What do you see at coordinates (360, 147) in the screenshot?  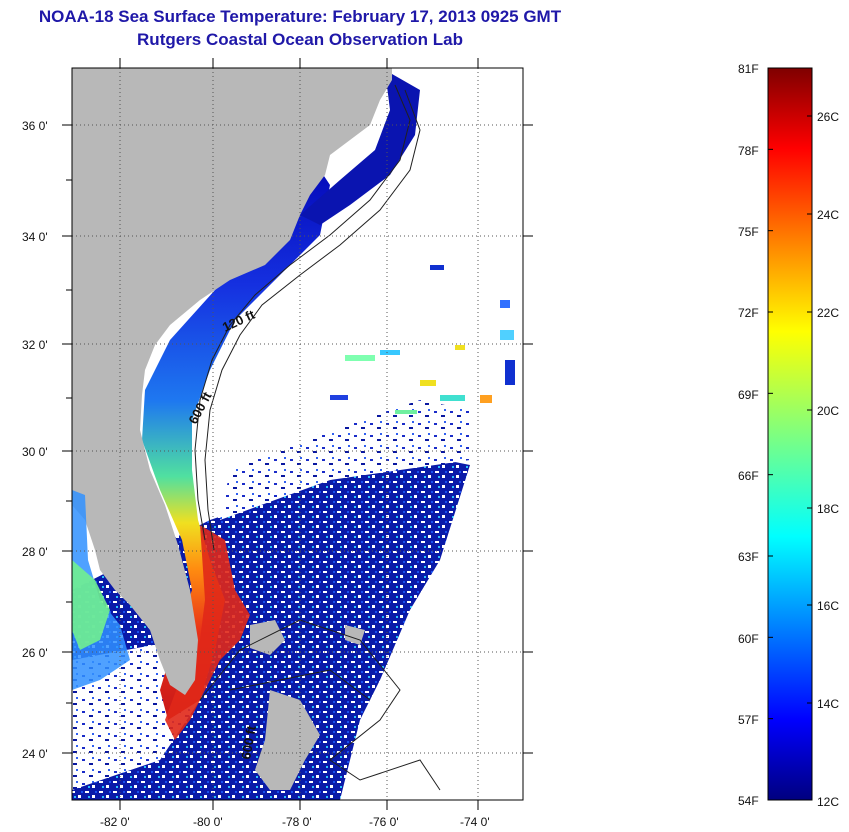 I see `sst-northern-nearshore` at bounding box center [360, 147].